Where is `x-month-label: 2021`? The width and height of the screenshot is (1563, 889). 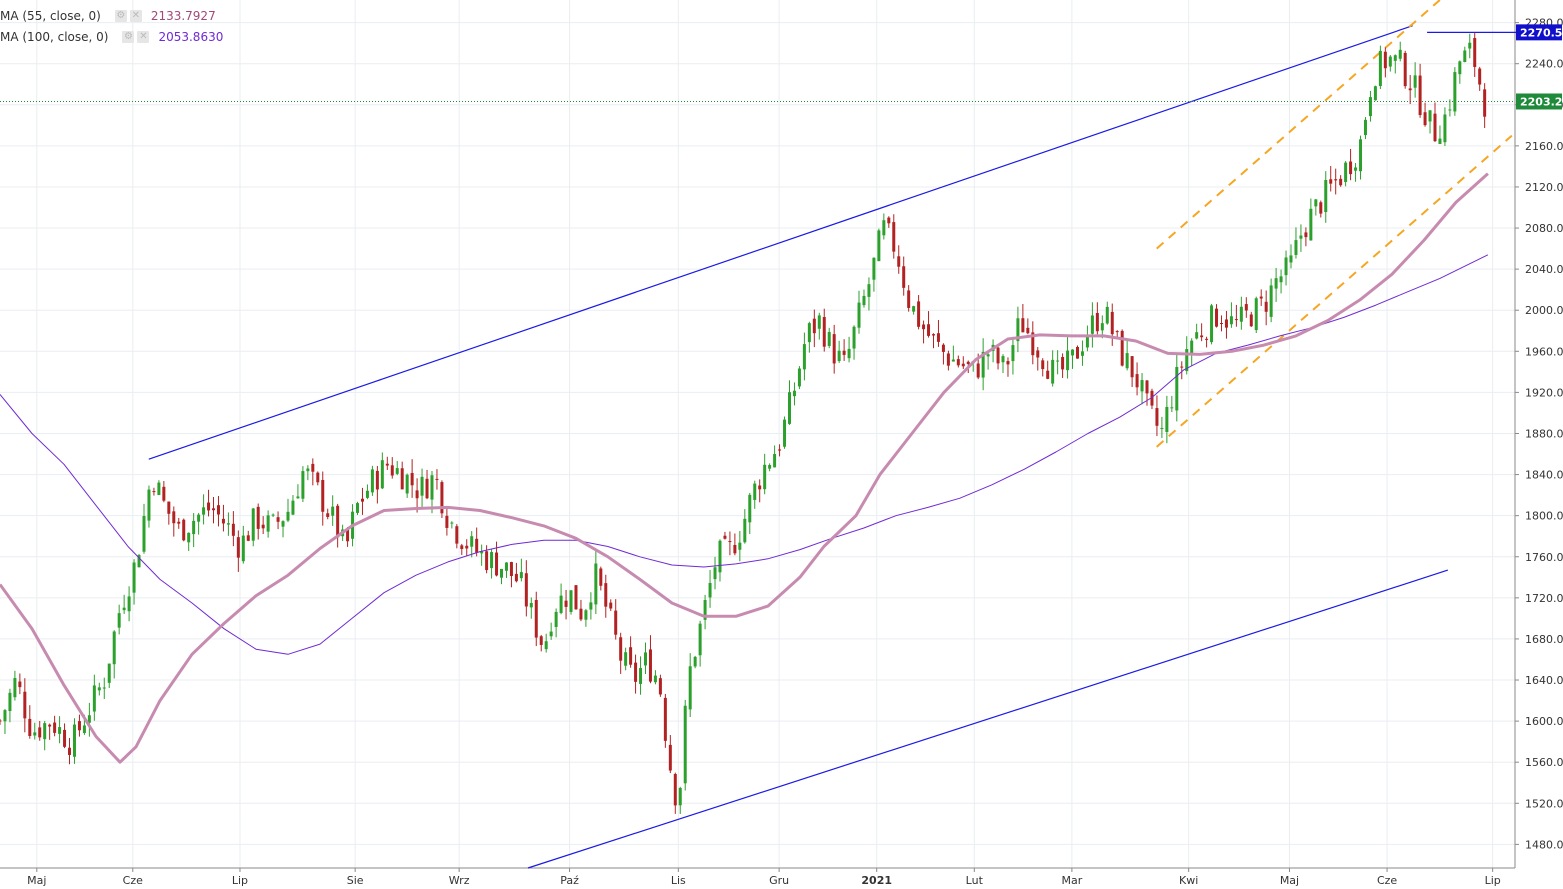 x-month-label: 2021 is located at coordinates (876, 880).